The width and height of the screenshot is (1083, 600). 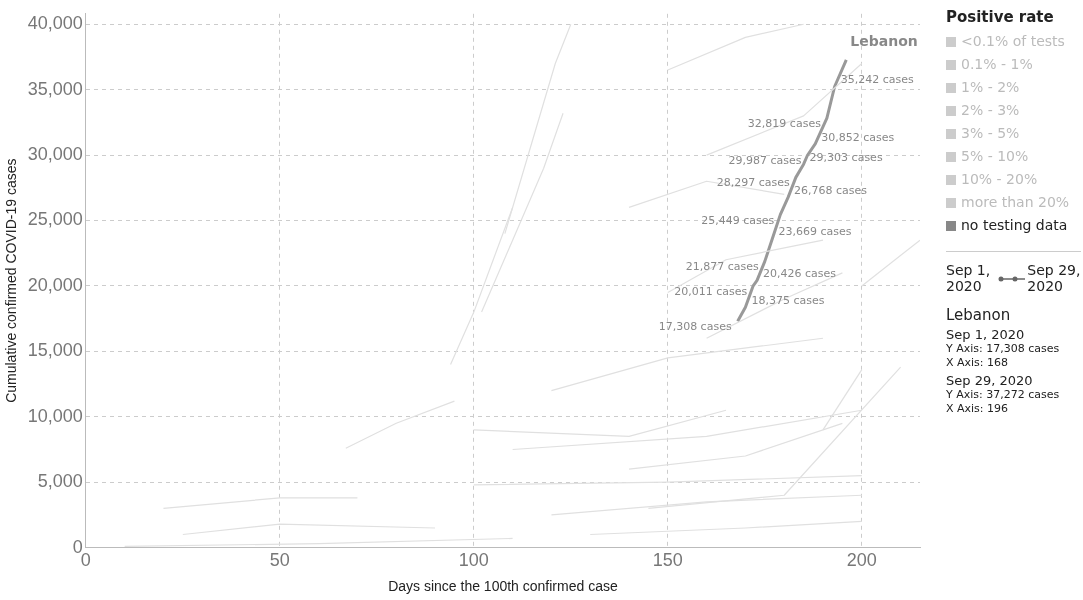 What do you see at coordinates (979, 315) in the screenshot?
I see `text: Lebanon` at bounding box center [979, 315].